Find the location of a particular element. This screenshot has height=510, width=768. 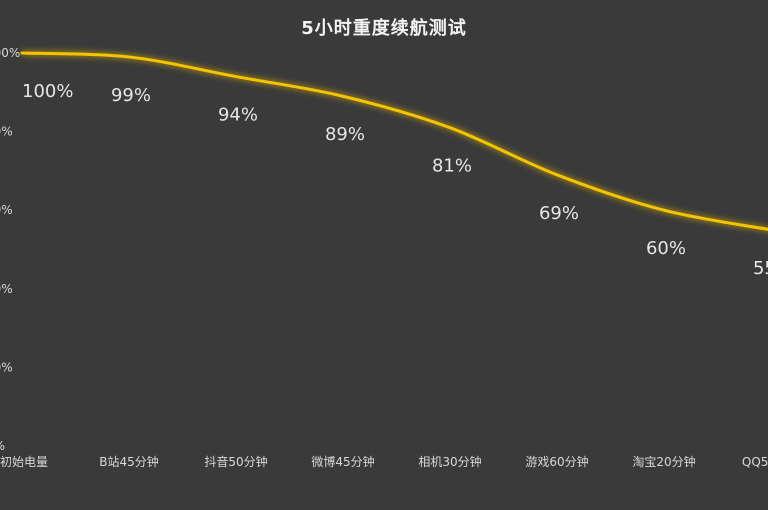

data-label: 81% is located at coordinates (452, 166).